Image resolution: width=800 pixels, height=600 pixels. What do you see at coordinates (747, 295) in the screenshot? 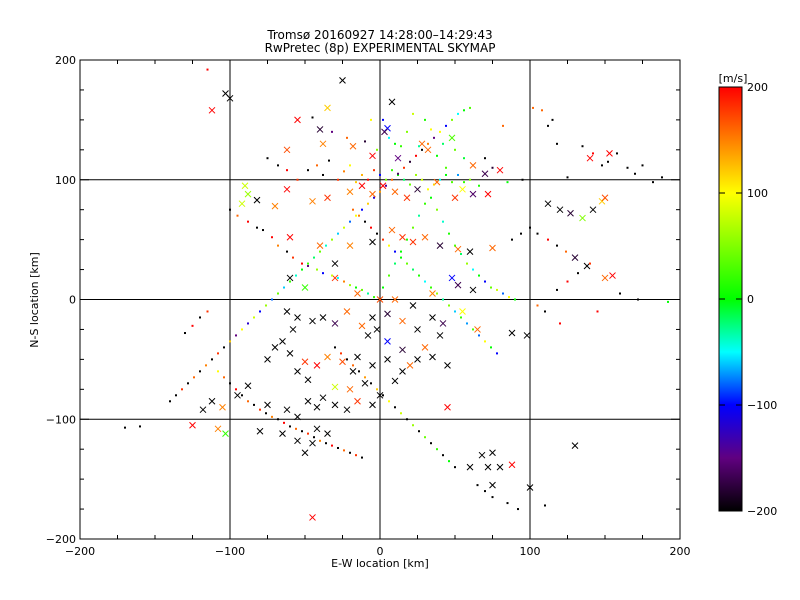
I see `colorbar: [m/s] 200 100 0 −100 −200` at bounding box center [747, 295].